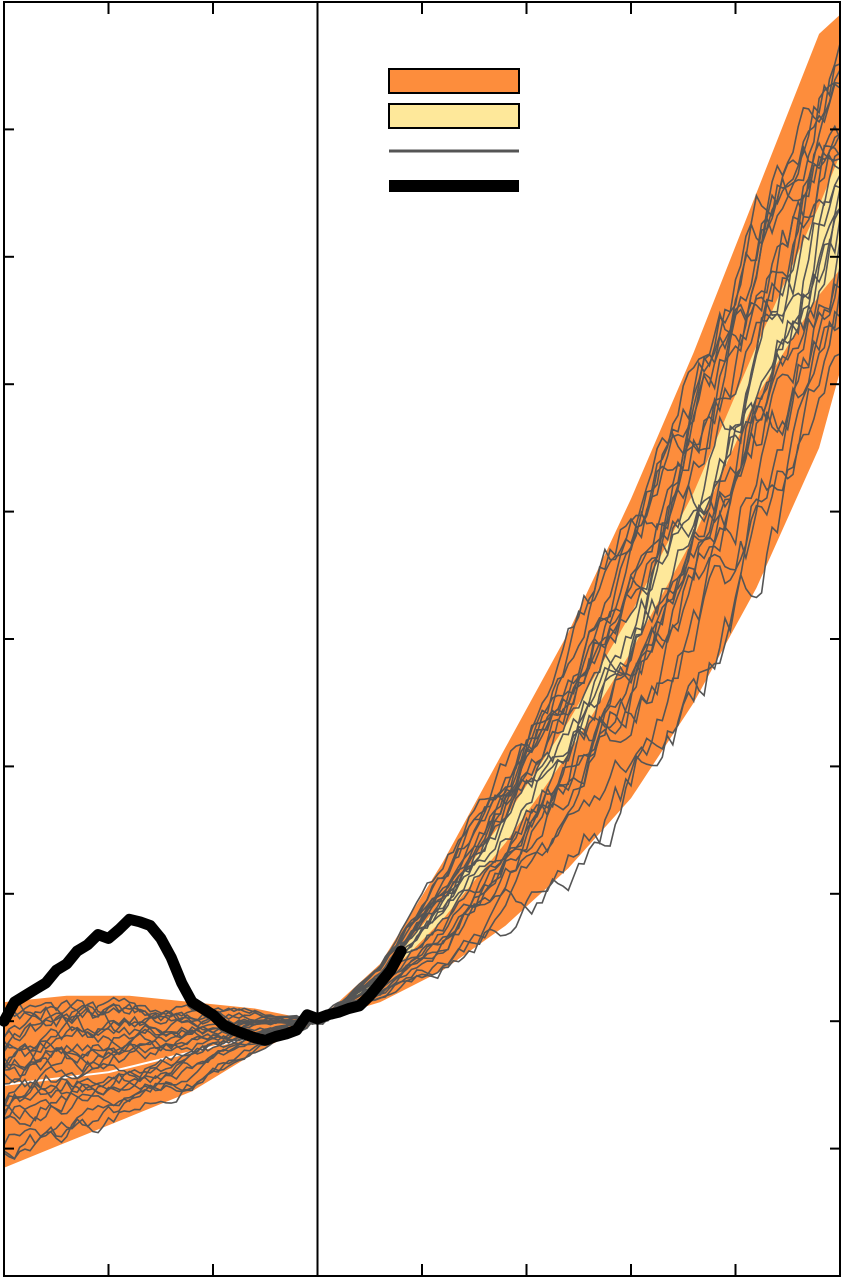 Image resolution: width=844 pixels, height=1278 pixels. What do you see at coordinates (454, 116) in the screenshot?
I see `legend-swatch-inner-band` at bounding box center [454, 116].